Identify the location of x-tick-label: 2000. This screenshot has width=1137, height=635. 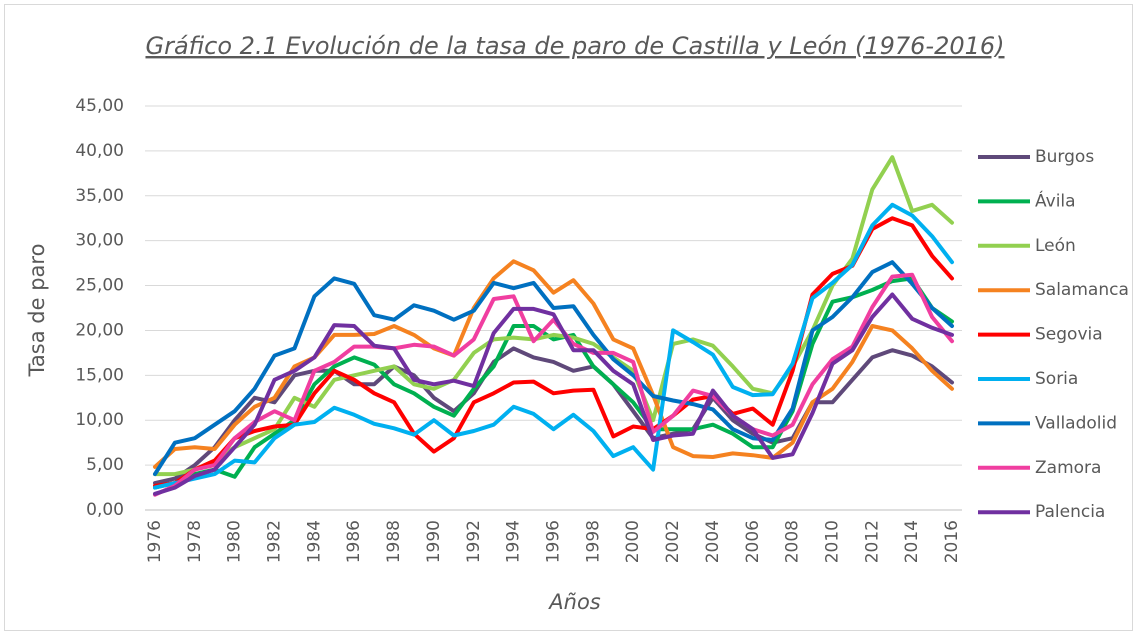
(633, 541).